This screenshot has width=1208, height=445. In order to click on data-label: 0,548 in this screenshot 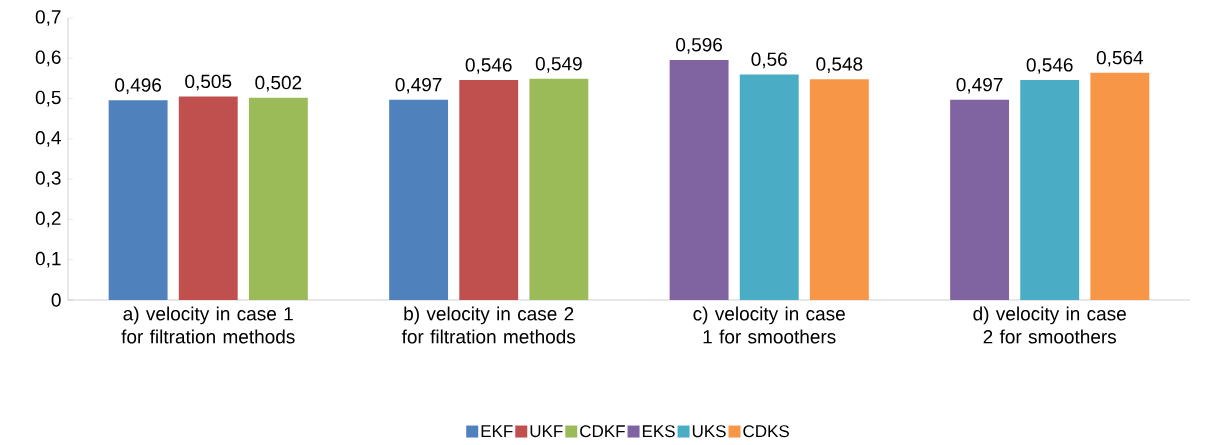, I will do `click(839, 65)`.